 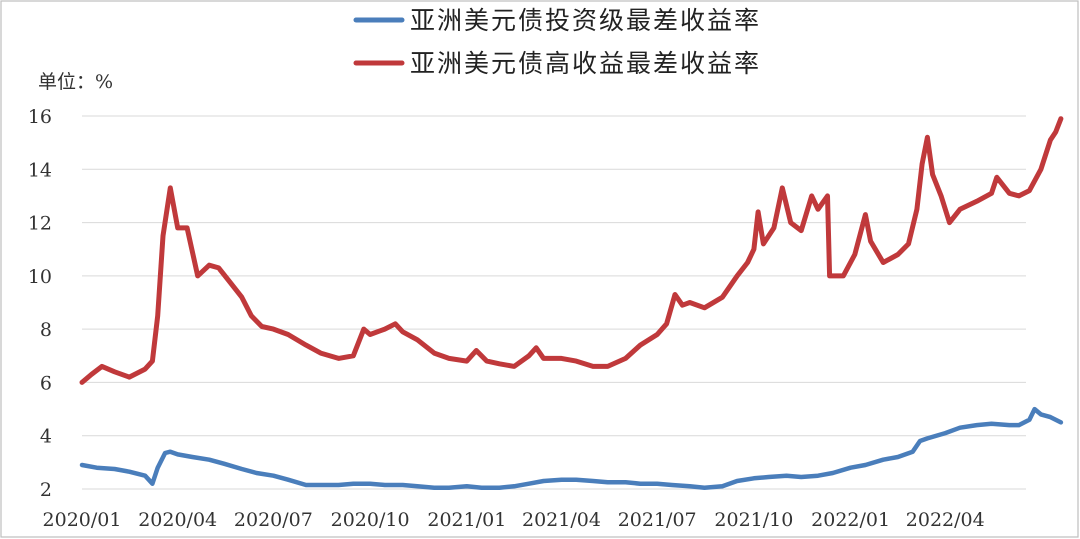 I want to click on x-tick-label-2020-07: 2020/07, so click(x=273, y=520).